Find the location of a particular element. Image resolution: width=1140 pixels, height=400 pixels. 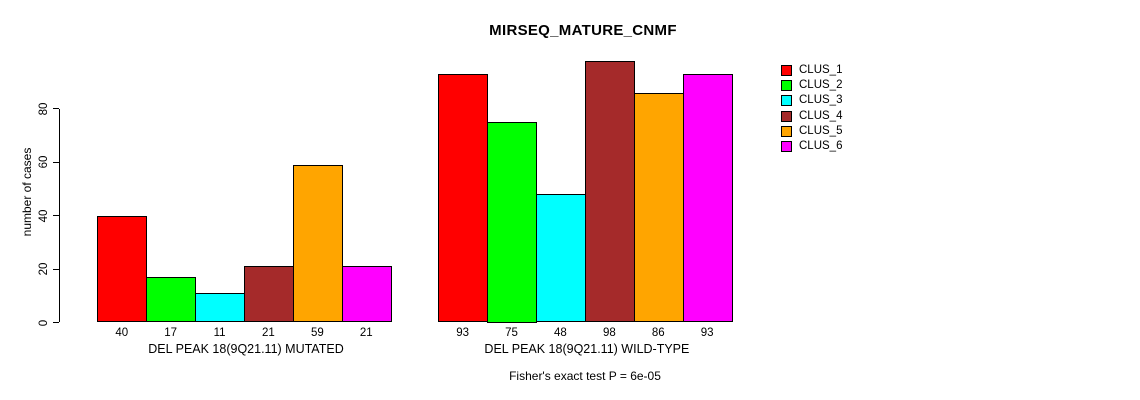

y-axis-tick-label: 40 is located at coordinates (44, 216).